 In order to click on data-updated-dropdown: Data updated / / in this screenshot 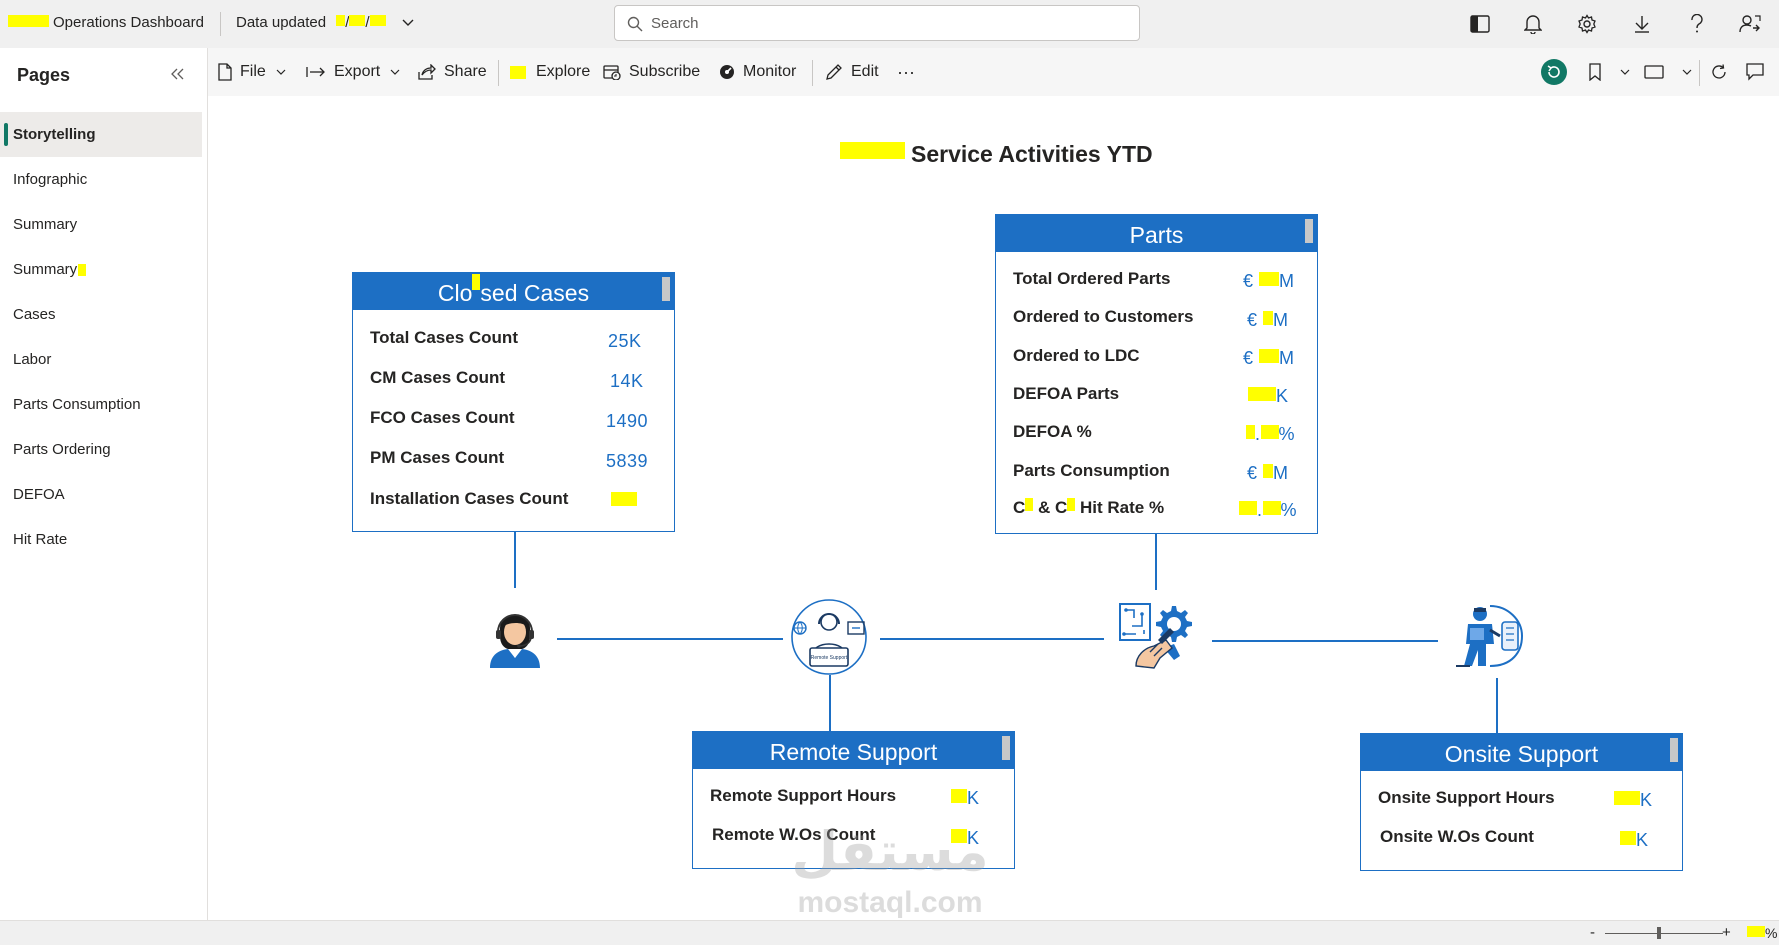, I will do `click(325, 22)`.